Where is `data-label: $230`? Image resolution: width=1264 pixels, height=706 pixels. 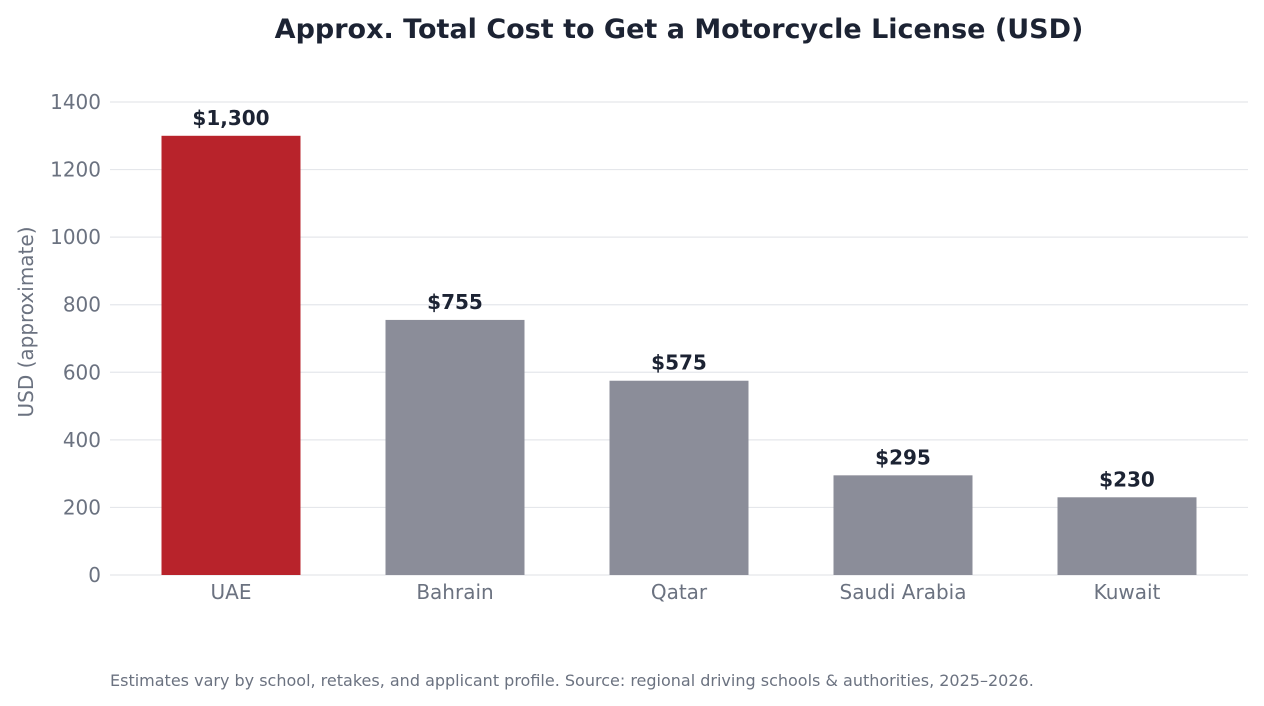 data-label: $230 is located at coordinates (1127, 479).